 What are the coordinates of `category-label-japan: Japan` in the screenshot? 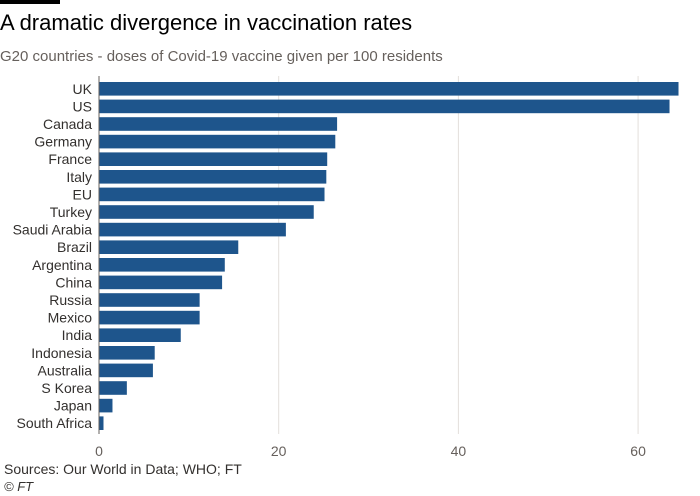 It's located at (73, 406).